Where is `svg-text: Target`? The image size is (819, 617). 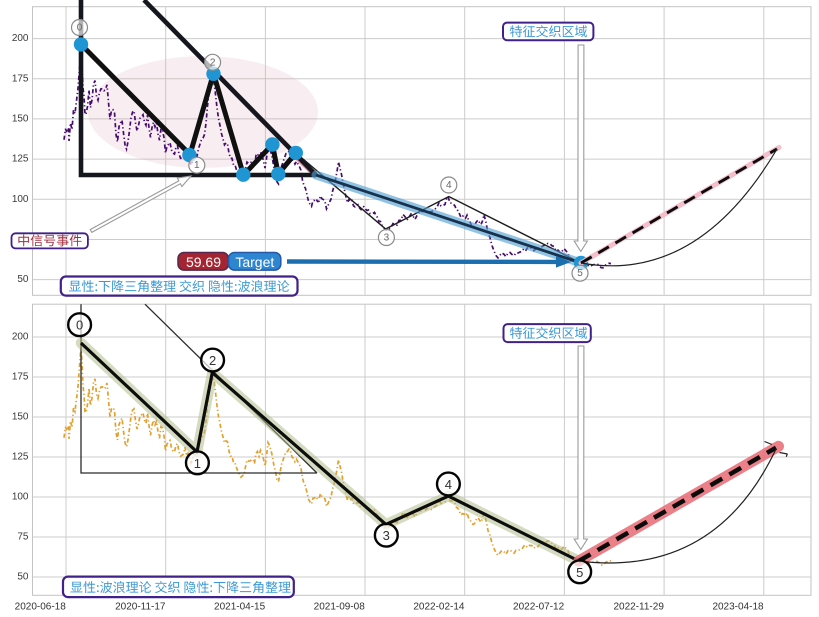 svg-text: Target is located at coordinates (254, 262).